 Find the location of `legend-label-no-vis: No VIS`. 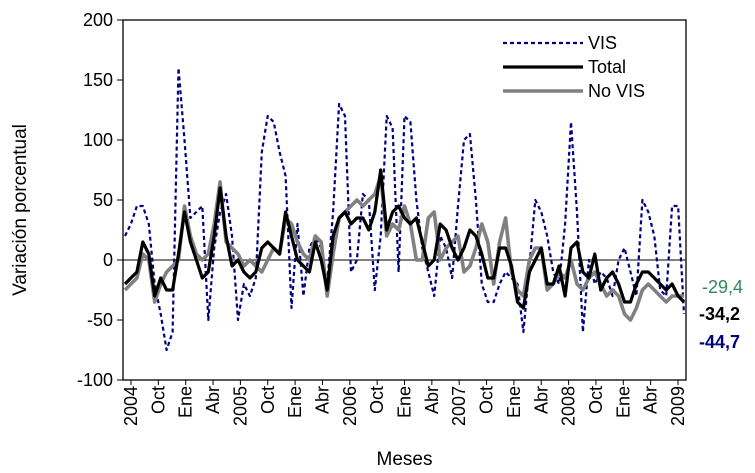

legend-label-no-vis: No VIS is located at coordinates (616, 91).